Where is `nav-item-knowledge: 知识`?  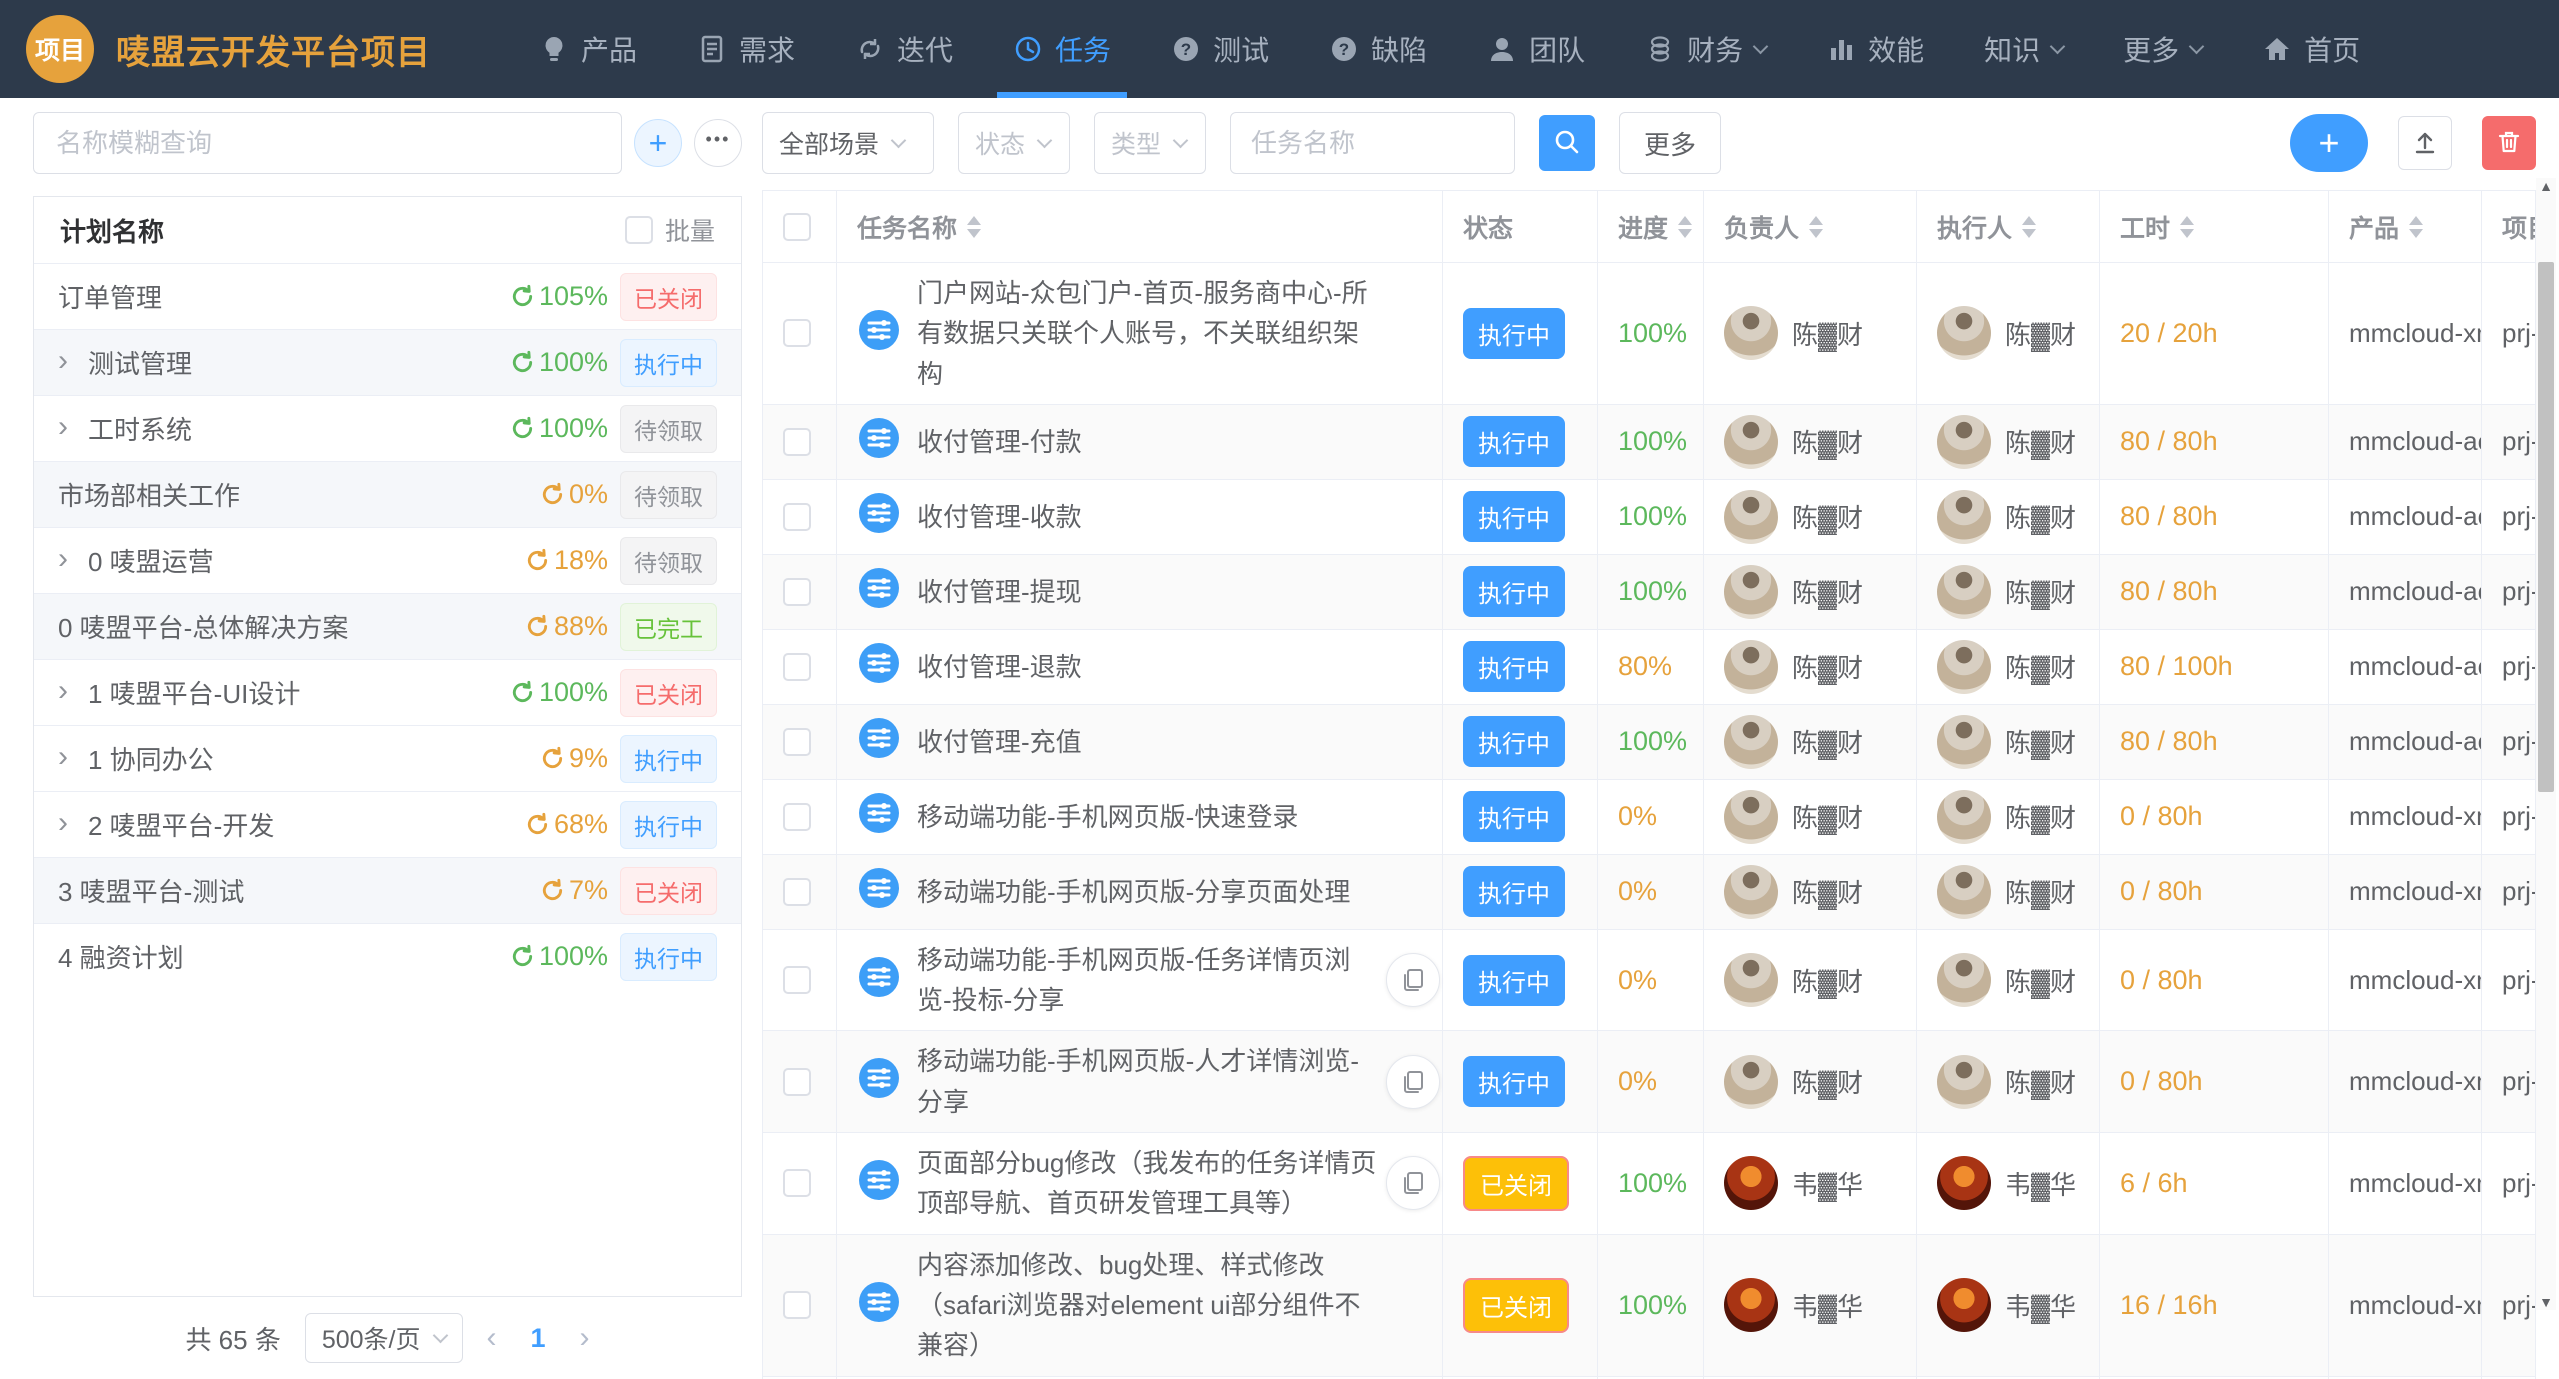
nav-item-knowledge: 知识 is located at coordinates (2023, 49).